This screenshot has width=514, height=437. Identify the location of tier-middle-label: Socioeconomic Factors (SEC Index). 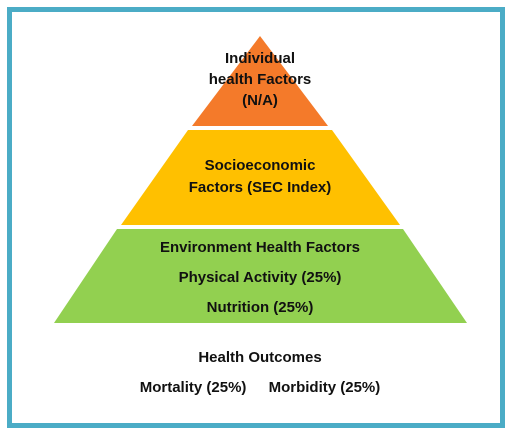
(260, 177).